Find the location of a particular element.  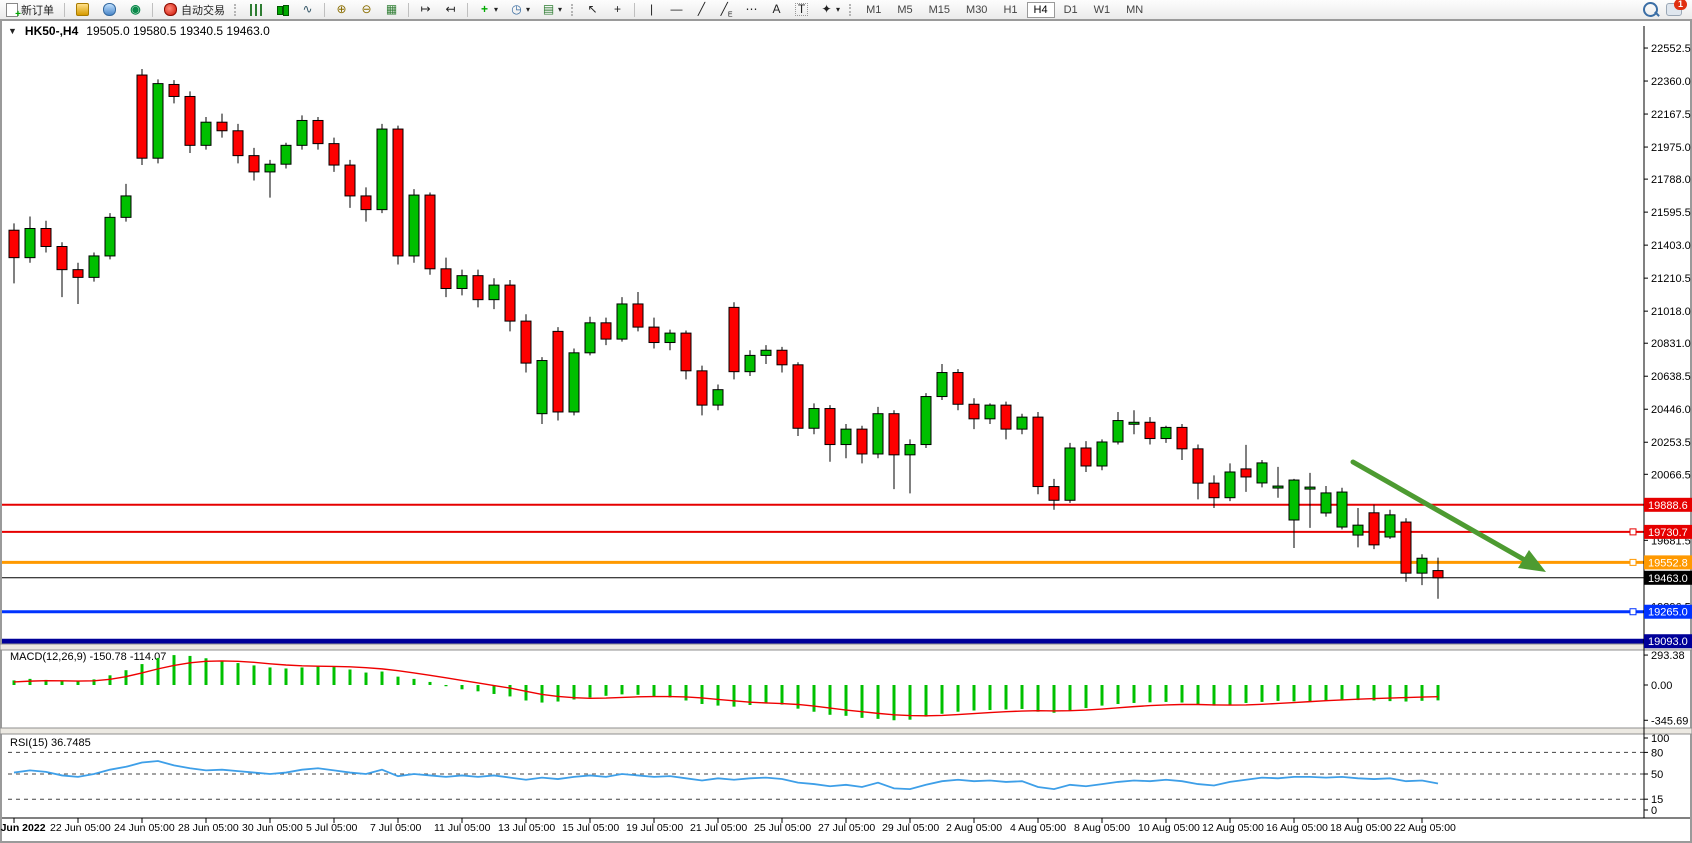

new-order-button: + 新订单 is located at coordinates (30, 10).